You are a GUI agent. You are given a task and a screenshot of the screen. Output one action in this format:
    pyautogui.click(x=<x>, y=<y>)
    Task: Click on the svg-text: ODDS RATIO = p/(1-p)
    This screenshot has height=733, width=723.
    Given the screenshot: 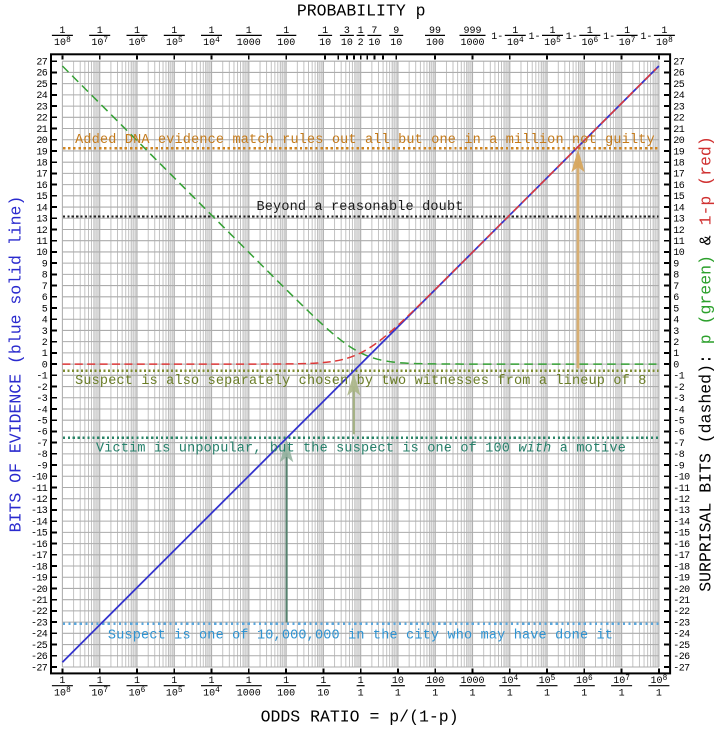 What is the action you would take?
    pyautogui.click(x=360, y=717)
    